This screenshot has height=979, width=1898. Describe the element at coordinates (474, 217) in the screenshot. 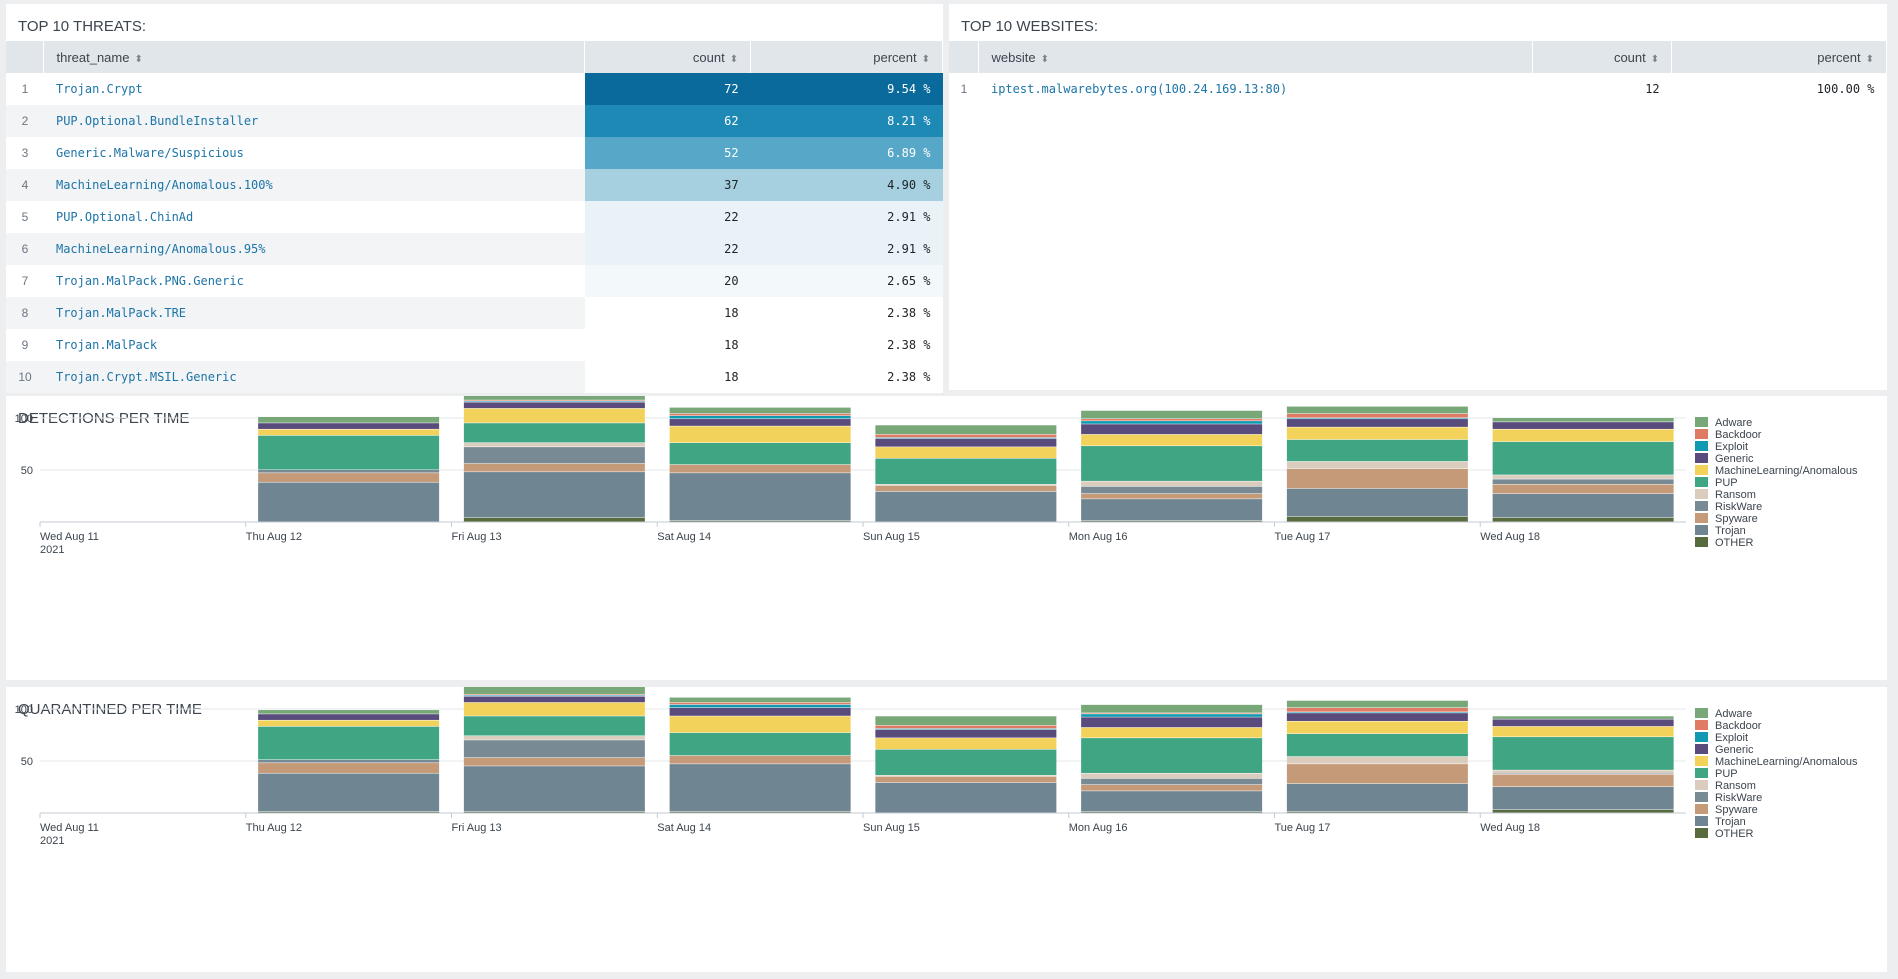

I see `table-row: 5 PUP.Optional.ChinAd 22 2.91 %` at that location.